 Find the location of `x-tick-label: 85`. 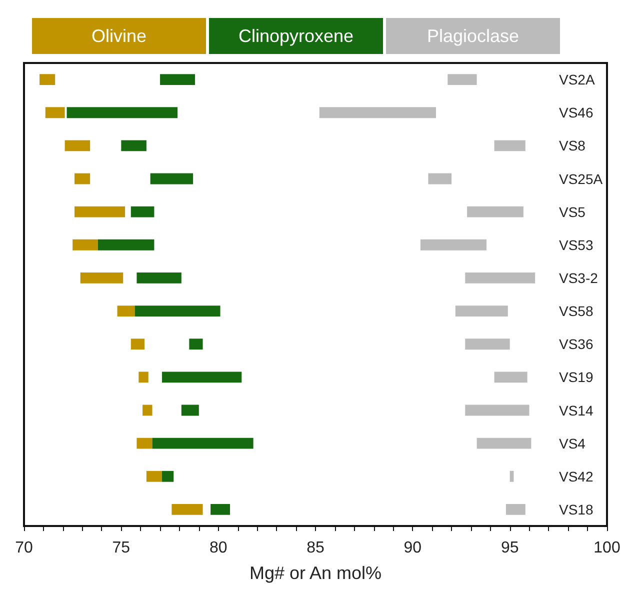

x-tick-label: 85 is located at coordinates (315, 548).